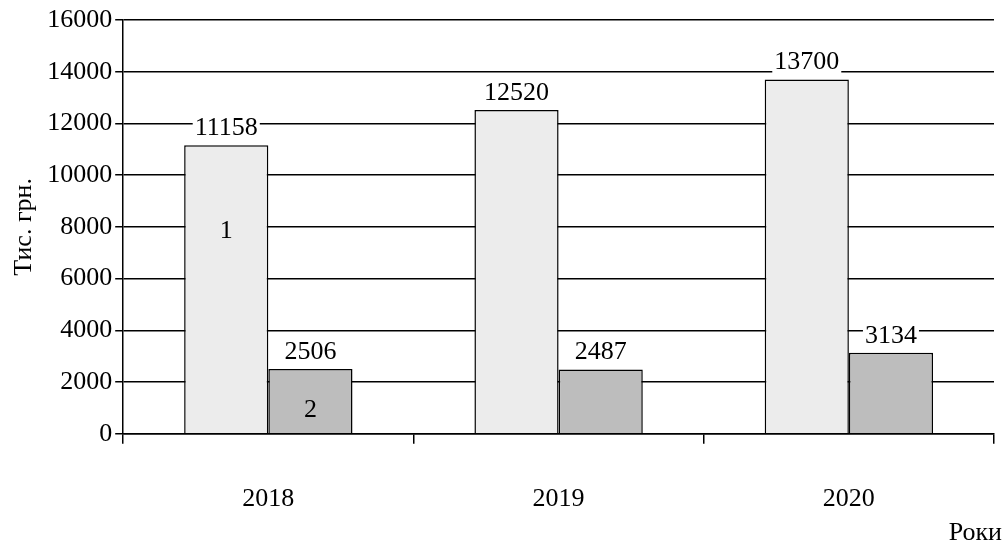  Describe the element at coordinates (86, 329) in the screenshot. I see `y-tick-label: 4000` at that location.